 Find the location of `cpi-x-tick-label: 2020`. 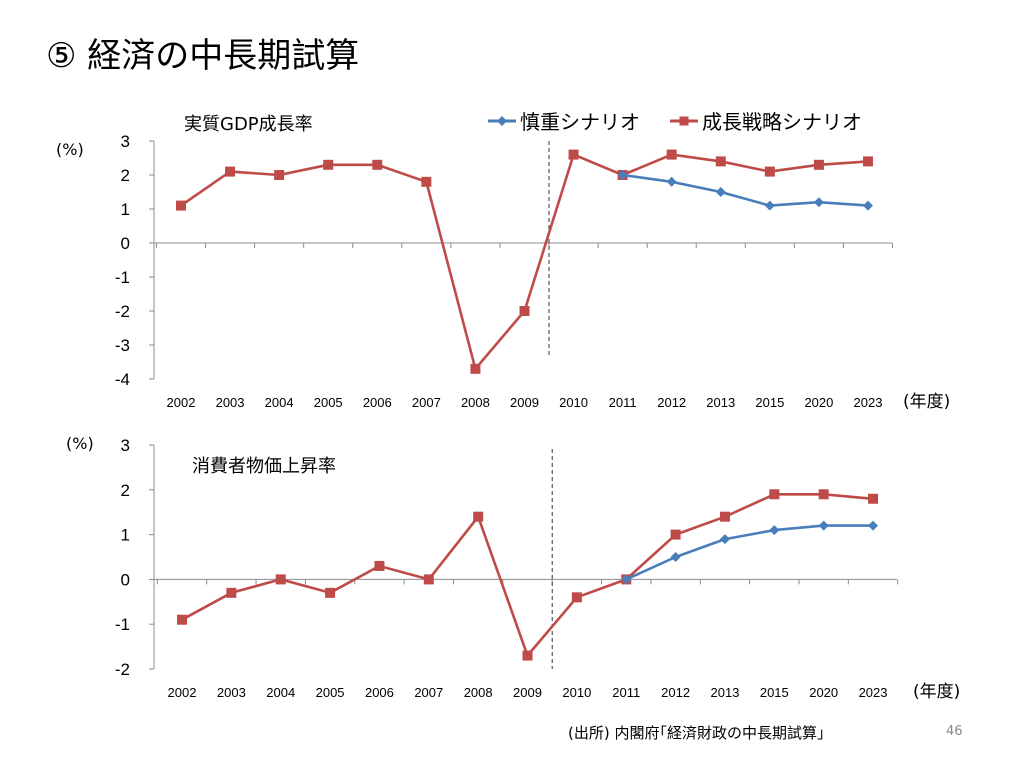

cpi-x-tick-label: 2020 is located at coordinates (823, 692).